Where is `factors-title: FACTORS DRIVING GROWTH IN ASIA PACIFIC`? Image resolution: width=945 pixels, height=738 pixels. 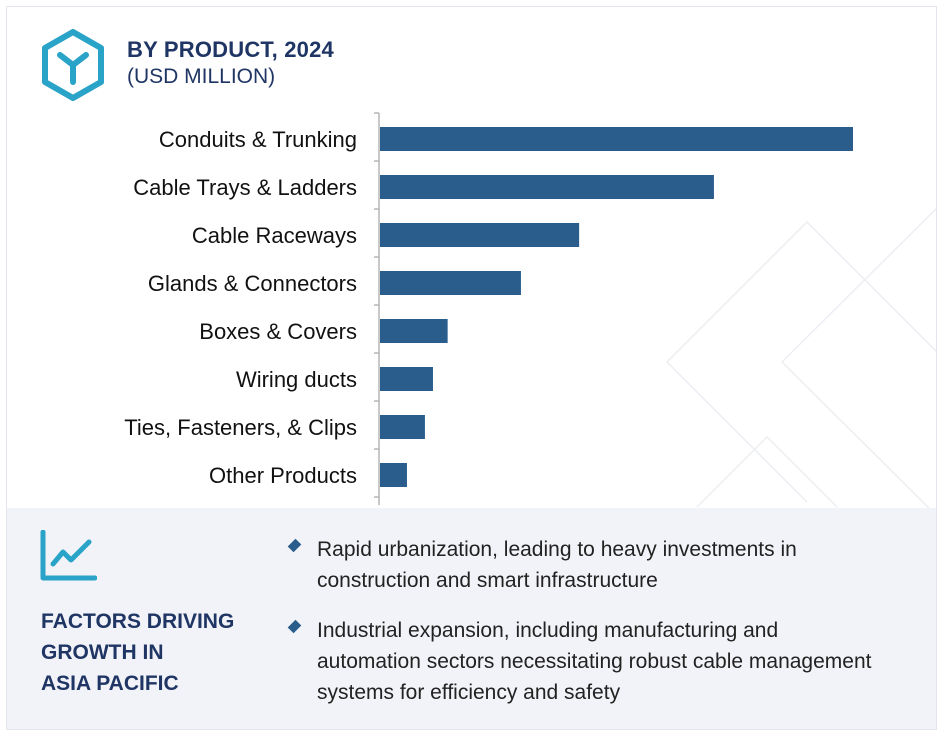
factors-title: FACTORS DRIVING GROWTH IN ASIA PACIFIC is located at coordinates (138, 652).